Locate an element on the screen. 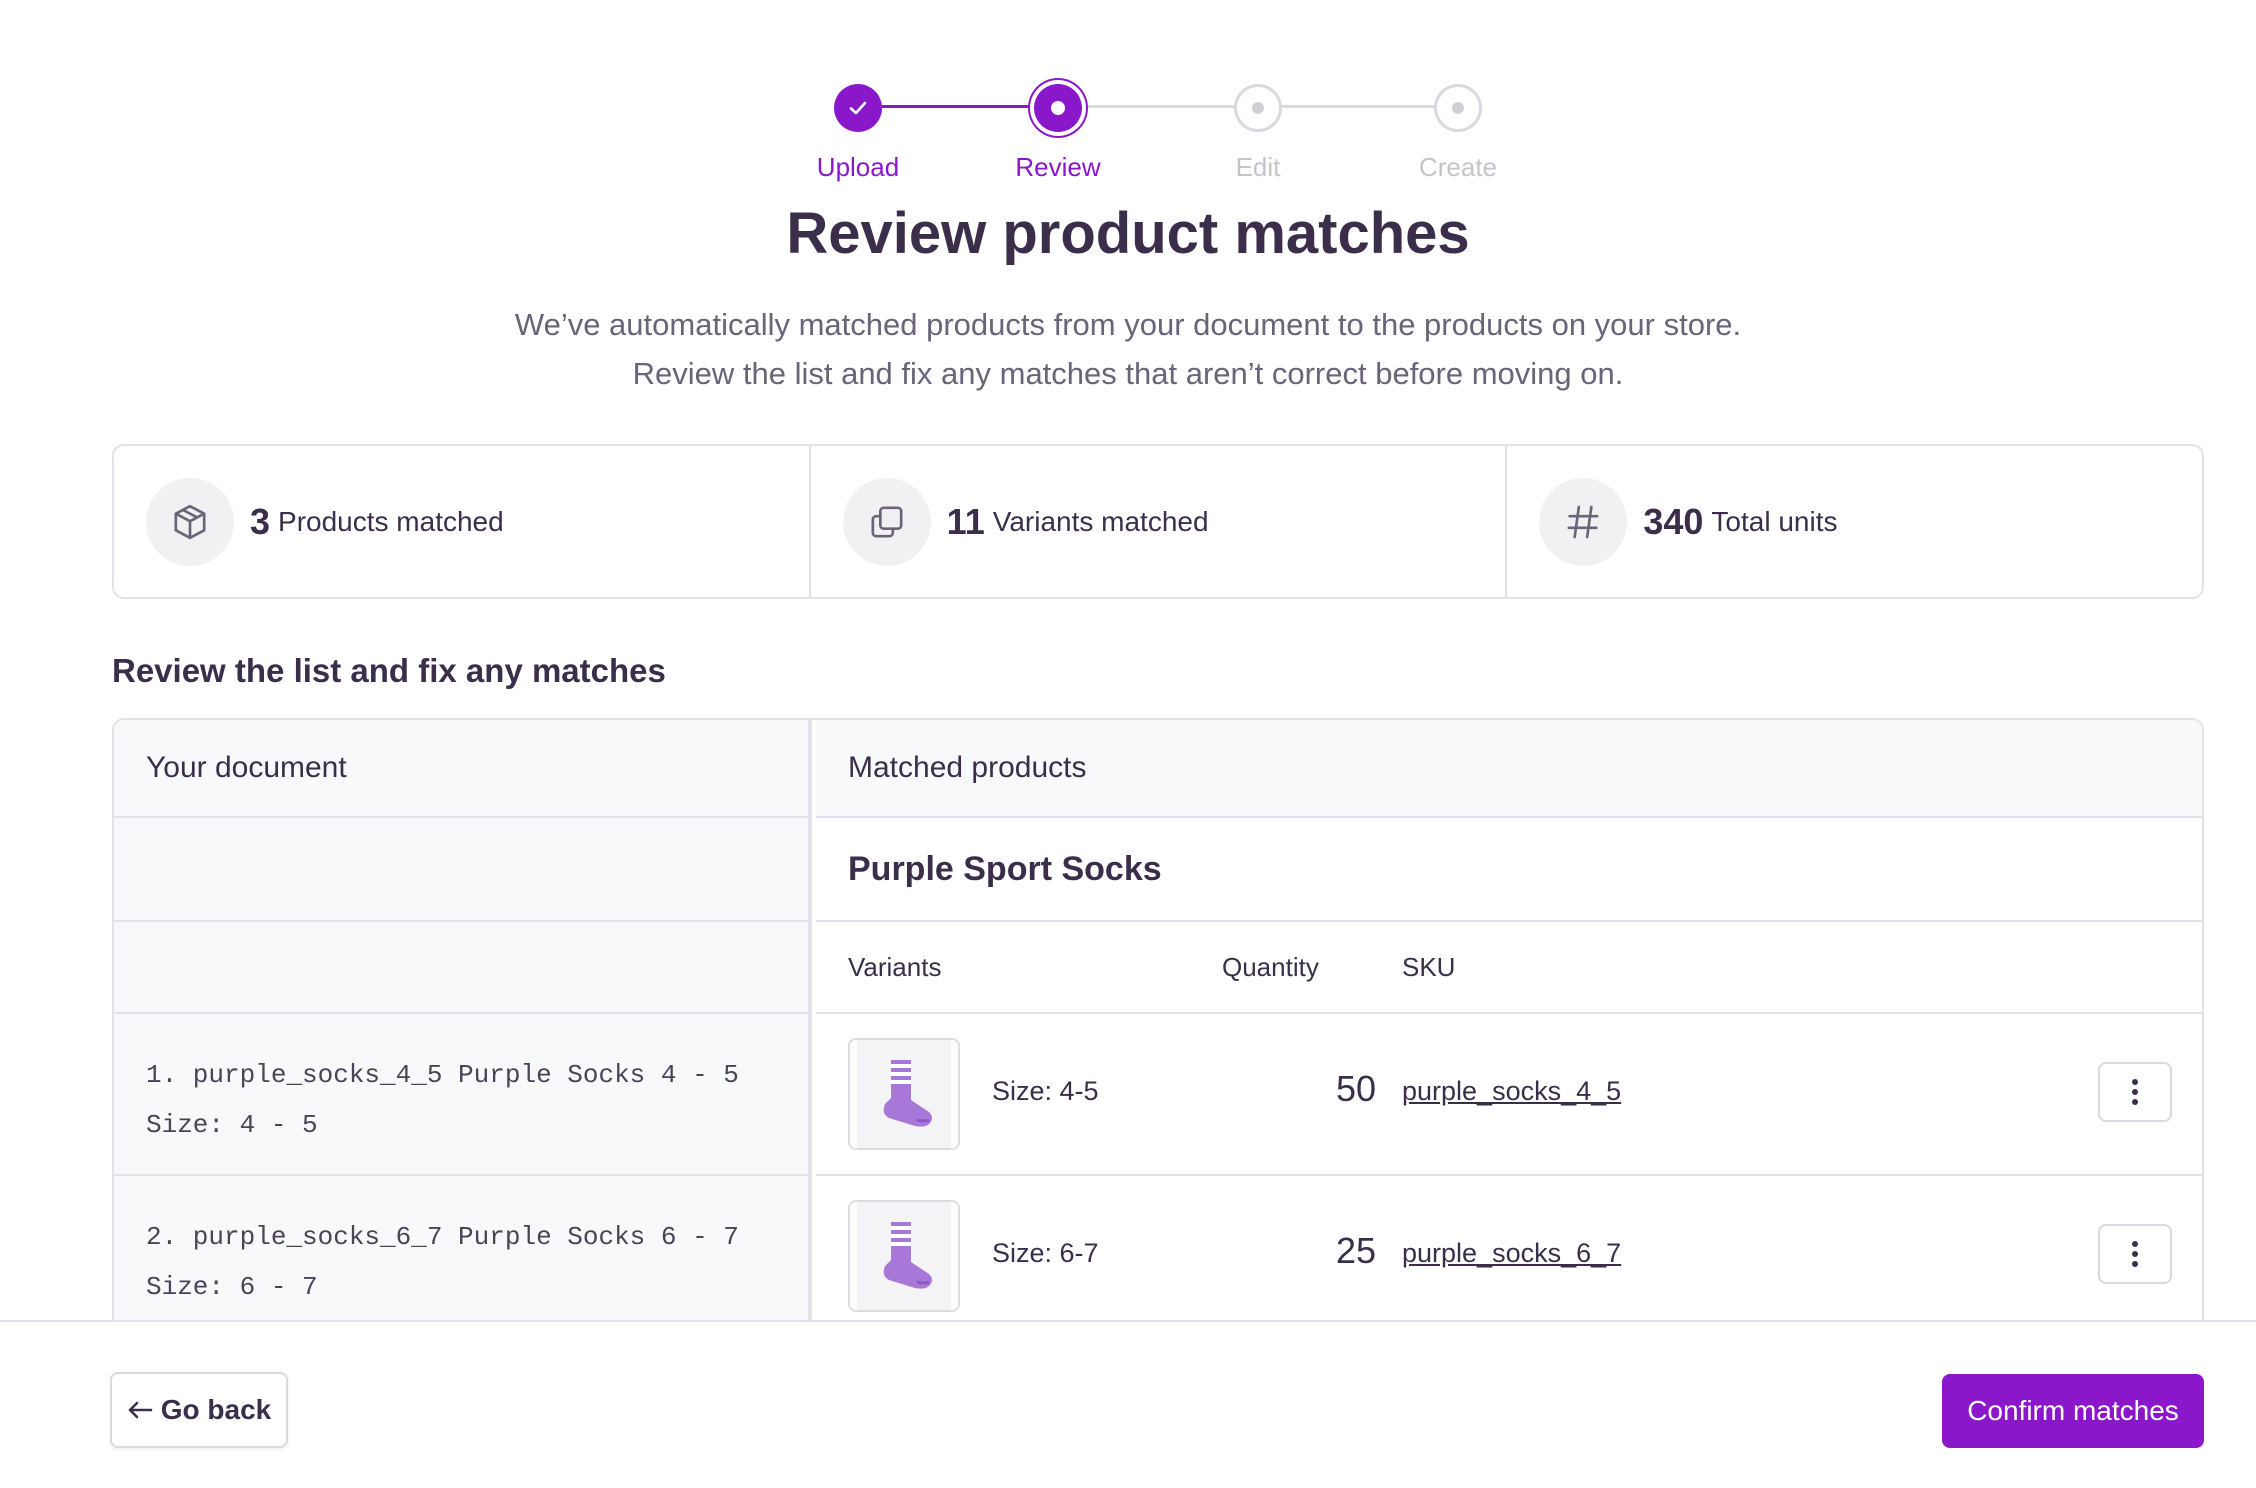 The height and width of the screenshot is (1488, 2256). step-label-edit: Edit is located at coordinates (1258, 167).